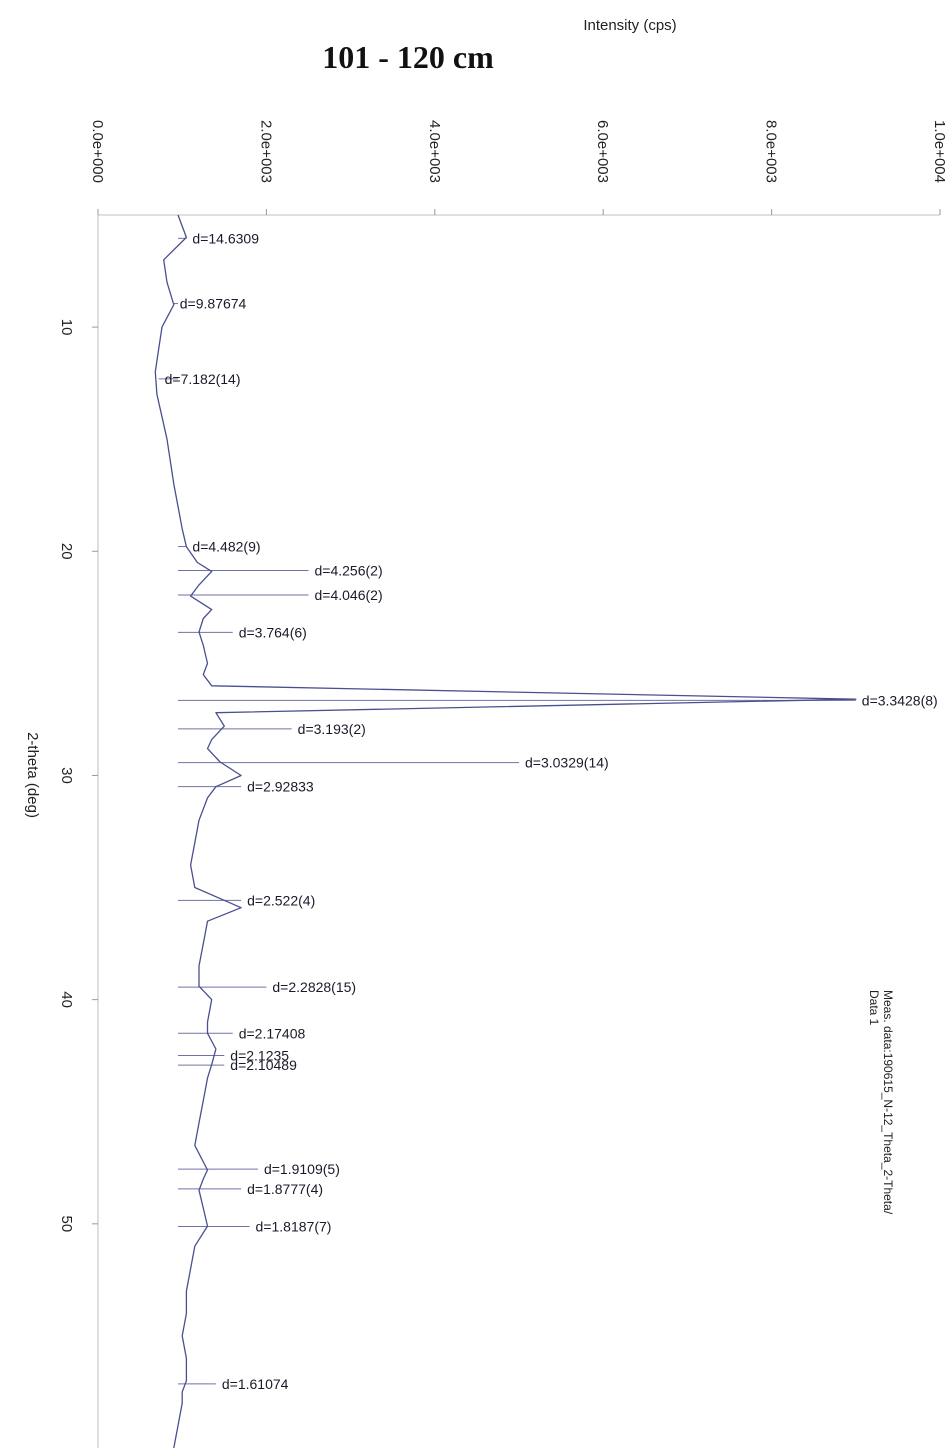  Describe the element at coordinates (225, 238) in the screenshot. I see `peak-label: d=14.6309` at that location.